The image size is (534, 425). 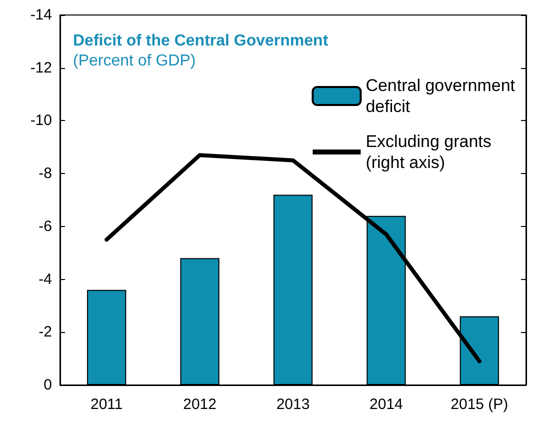 What do you see at coordinates (441, 96) in the screenshot?
I see `legend-label: Central government deficit` at bounding box center [441, 96].